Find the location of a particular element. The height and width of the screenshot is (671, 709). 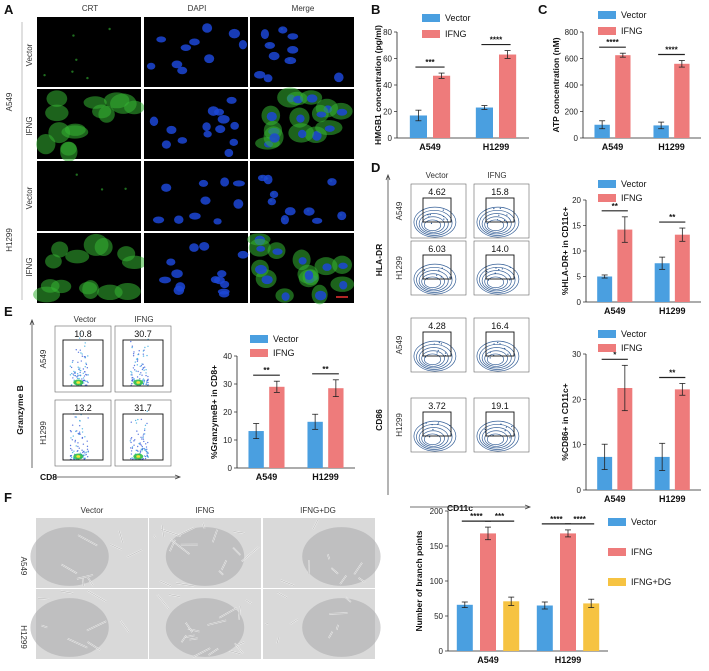

legend-label: IFNG is located at coordinates (632, 348).